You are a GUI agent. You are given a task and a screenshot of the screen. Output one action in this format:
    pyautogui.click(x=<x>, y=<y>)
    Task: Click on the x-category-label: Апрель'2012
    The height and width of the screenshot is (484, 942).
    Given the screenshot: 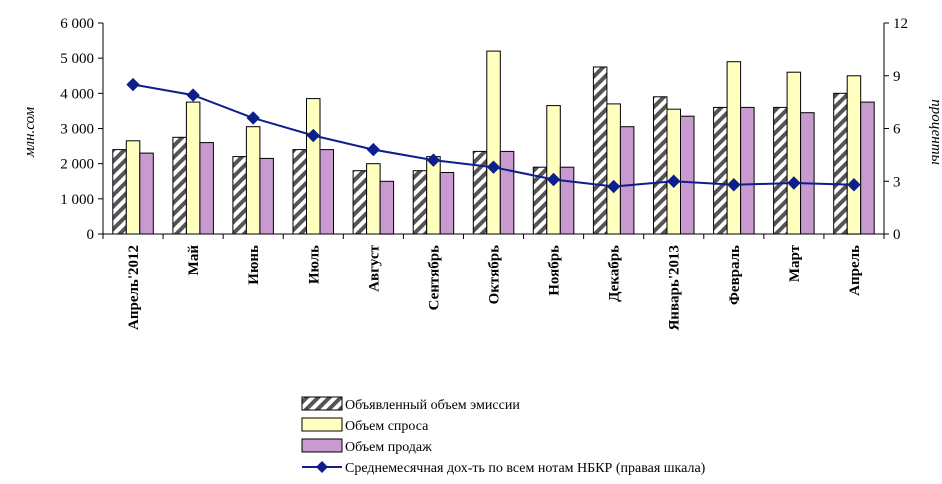 What is the action you would take?
    pyautogui.click(x=134, y=287)
    